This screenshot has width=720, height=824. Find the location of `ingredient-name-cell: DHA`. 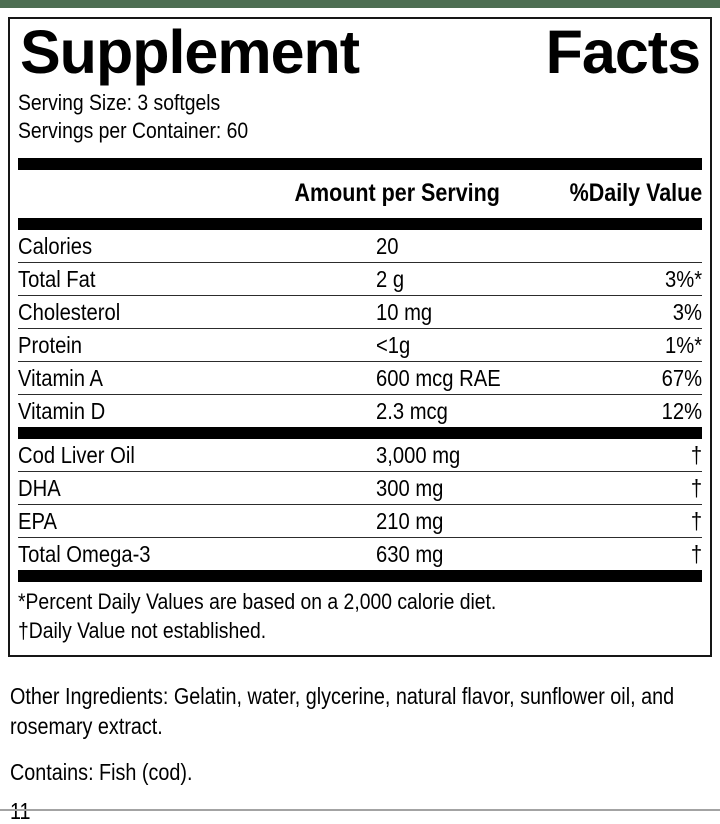

ingredient-name-cell: DHA is located at coordinates (197, 488).